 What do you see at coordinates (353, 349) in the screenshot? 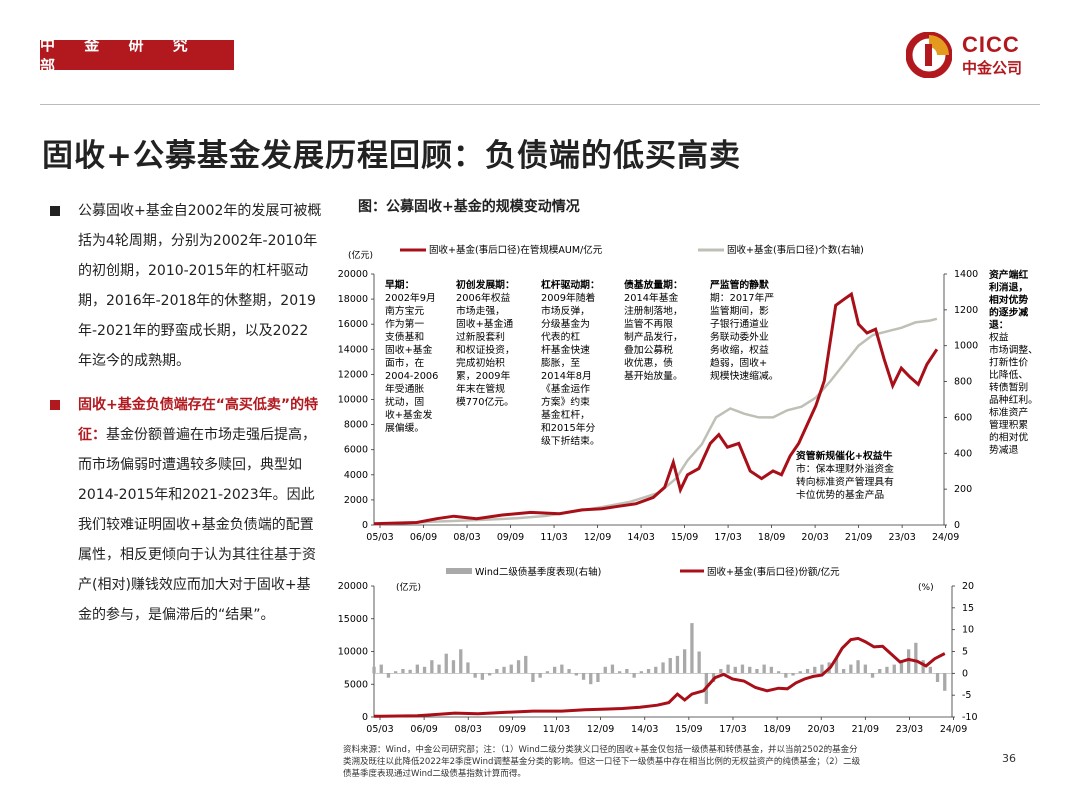
I see `y-tick-label-left: 14000` at bounding box center [353, 349].